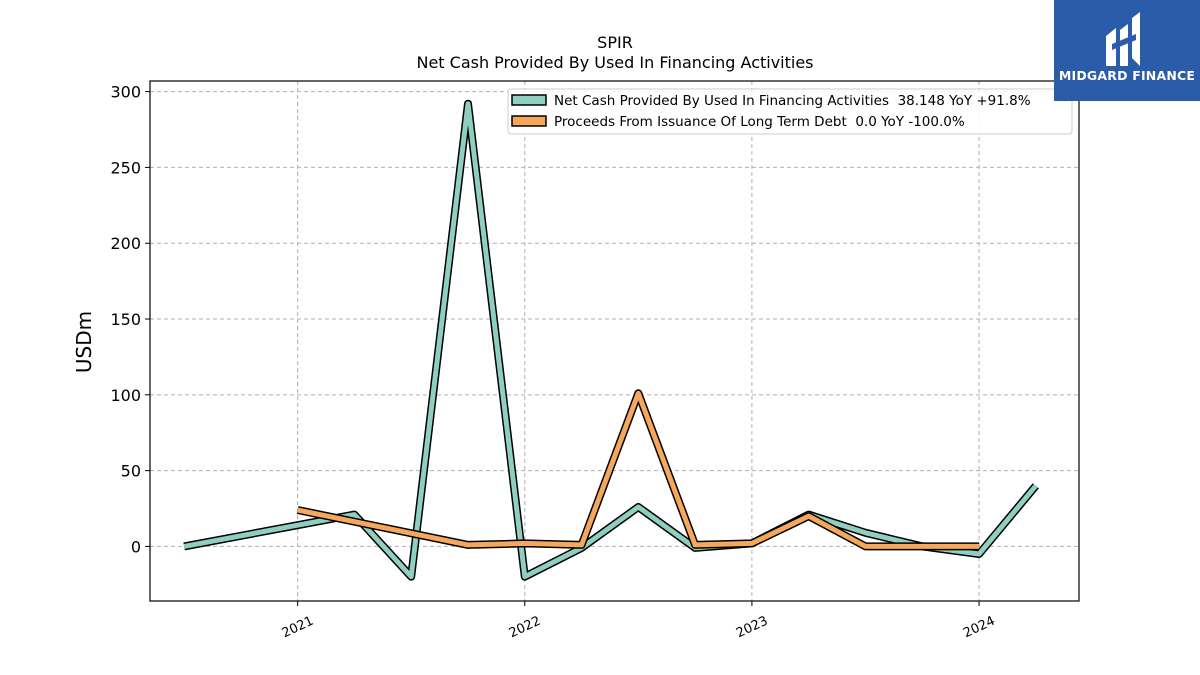  Describe the element at coordinates (1123, 39) in the screenshot. I see `midgard-logo-icon` at that location.